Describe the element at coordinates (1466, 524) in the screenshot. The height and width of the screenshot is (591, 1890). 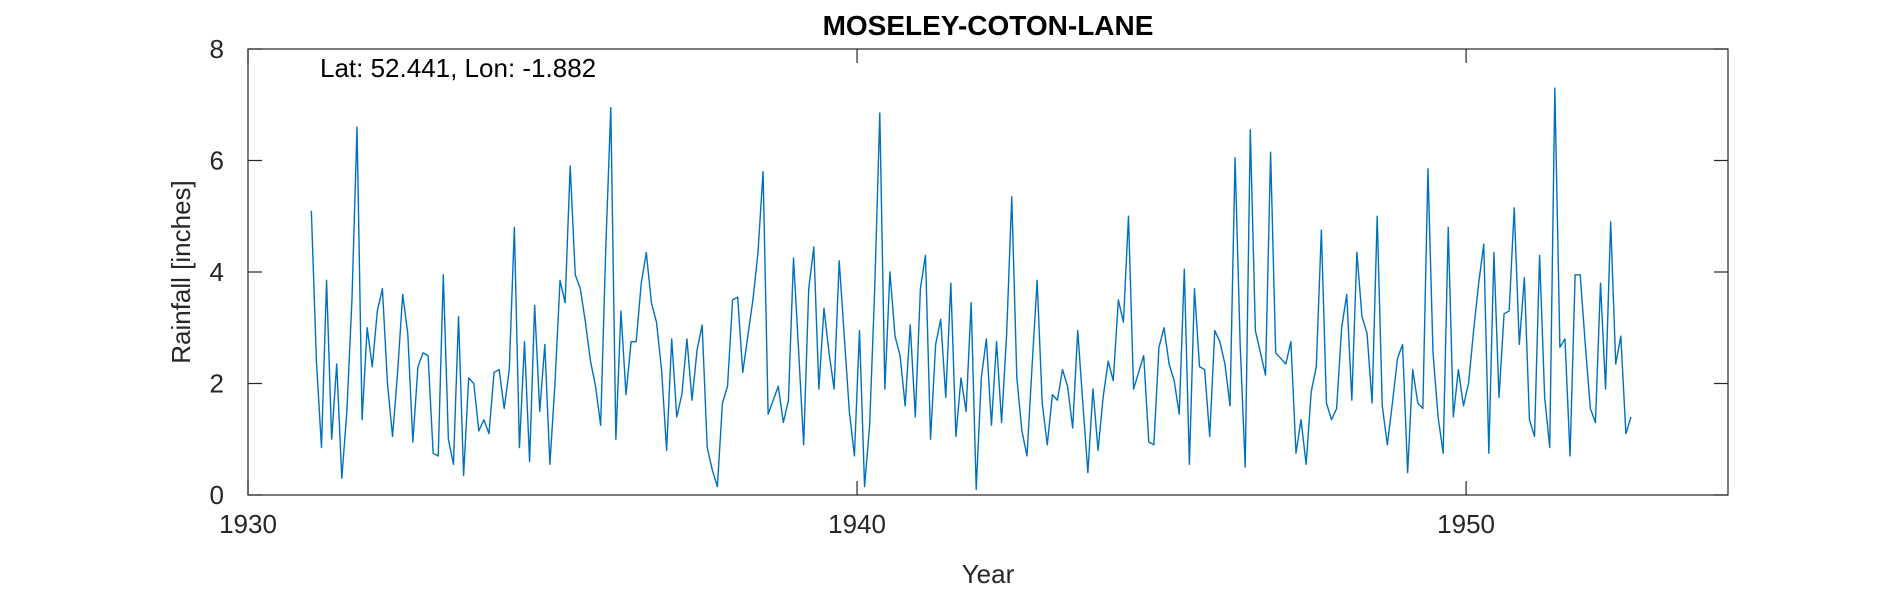
I see `x-tick-label: 1950` at that location.